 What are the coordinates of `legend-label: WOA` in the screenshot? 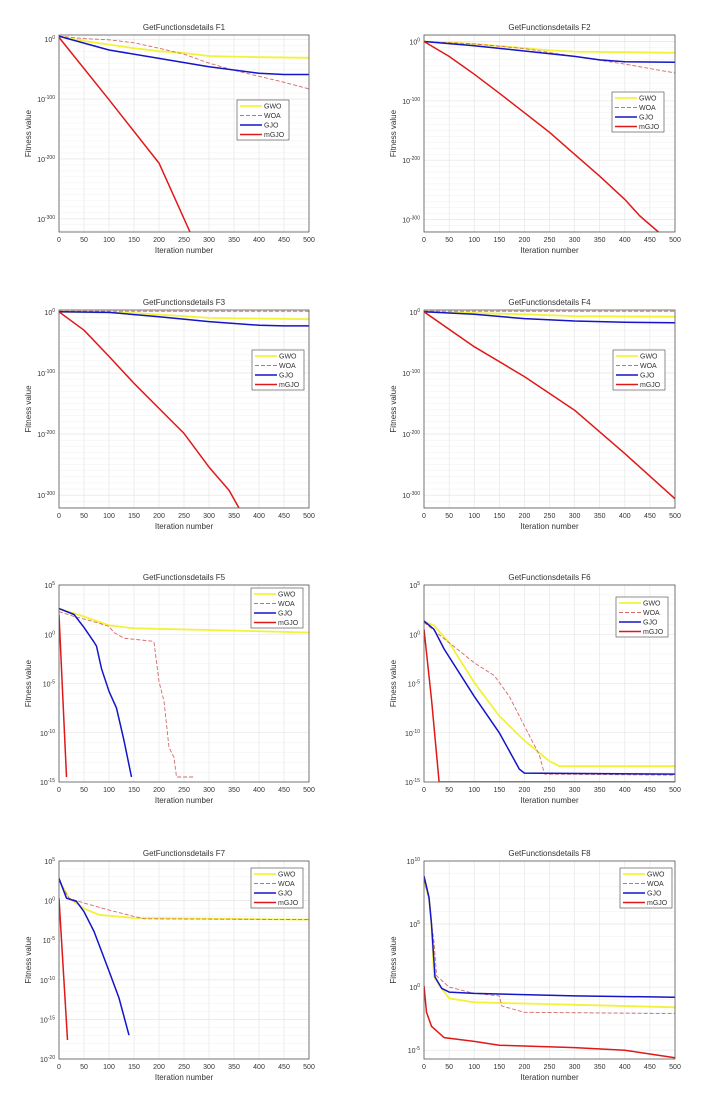 It's located at (647, 108).